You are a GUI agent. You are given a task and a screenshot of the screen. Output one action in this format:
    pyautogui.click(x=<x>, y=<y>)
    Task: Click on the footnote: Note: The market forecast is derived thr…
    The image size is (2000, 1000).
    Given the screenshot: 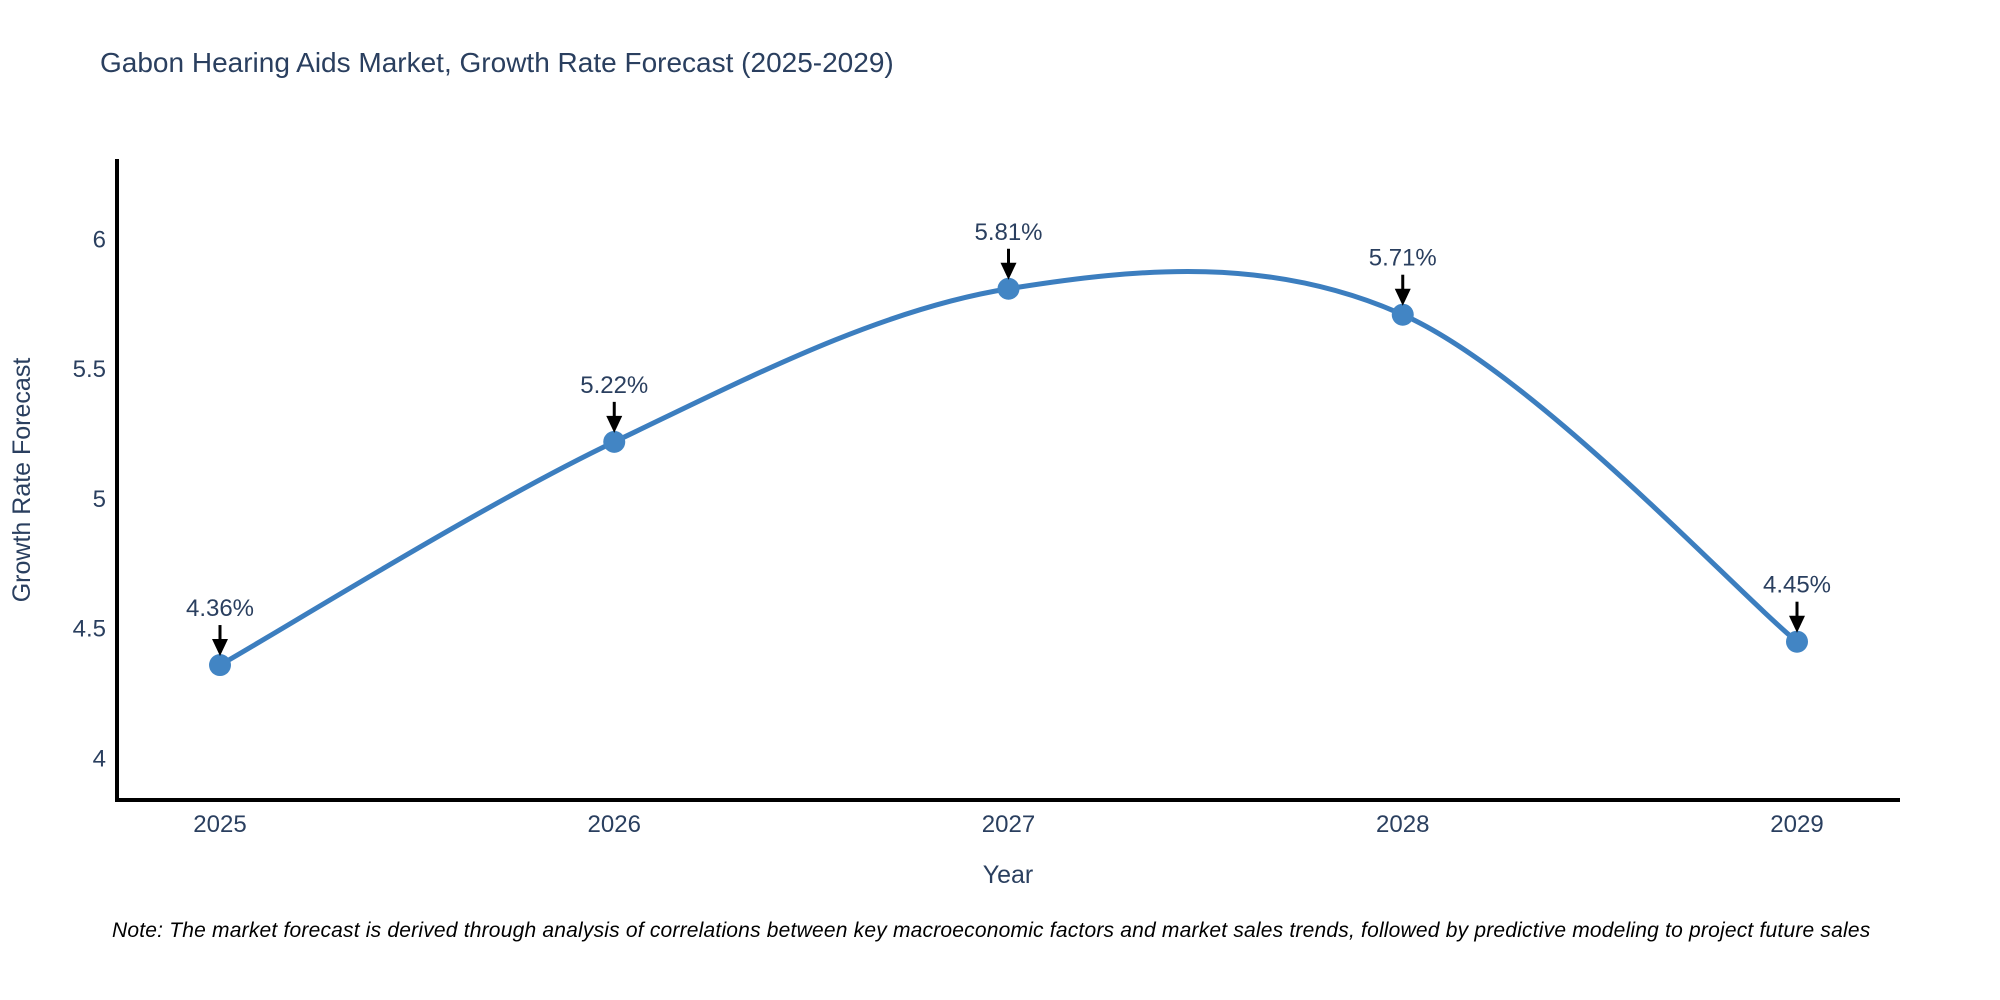 What is the action you would take?
    pyautogui.click(x=991, y=930)
    